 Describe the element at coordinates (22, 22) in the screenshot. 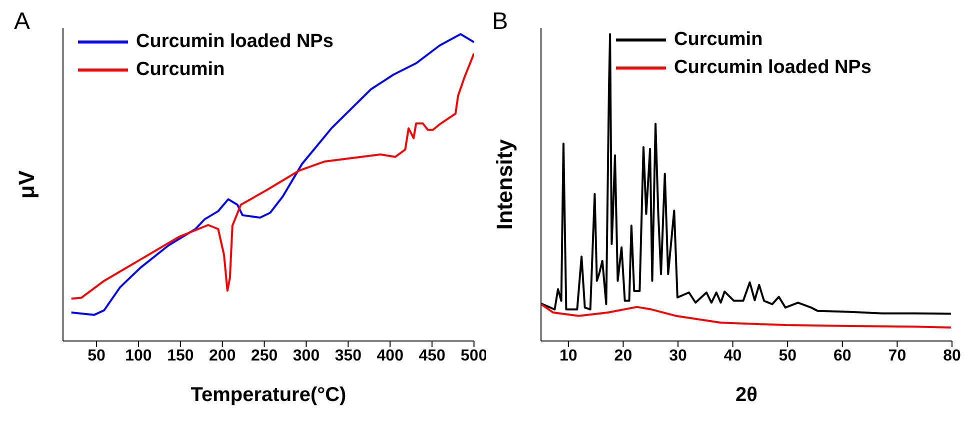

I see `chart-title: A` at that location.